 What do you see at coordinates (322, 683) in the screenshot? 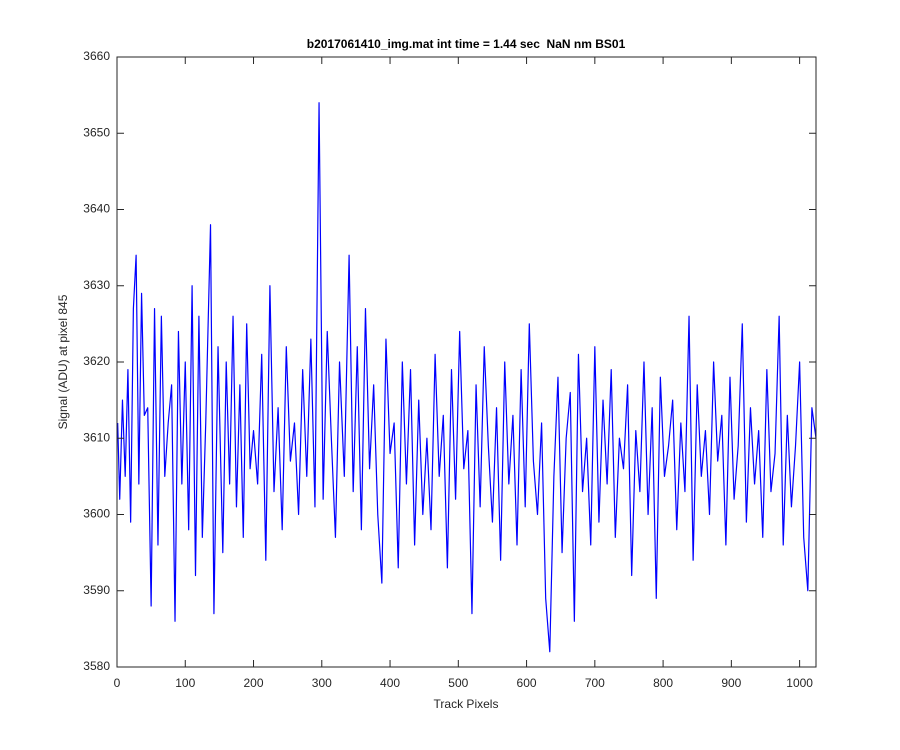
I see `x-tick-label: 300` at bounding box center [322, 683].